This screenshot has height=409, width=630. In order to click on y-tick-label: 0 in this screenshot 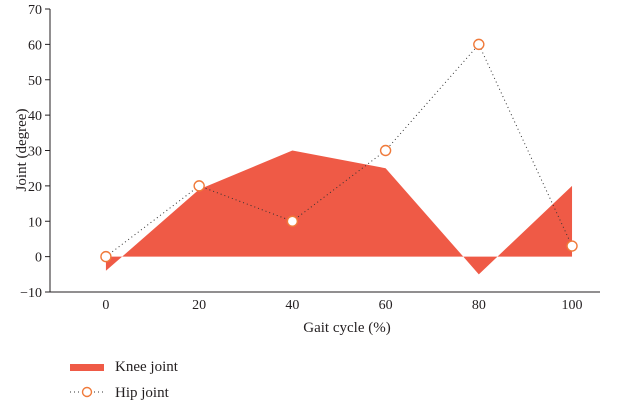, I will do `click(38, 258)`.